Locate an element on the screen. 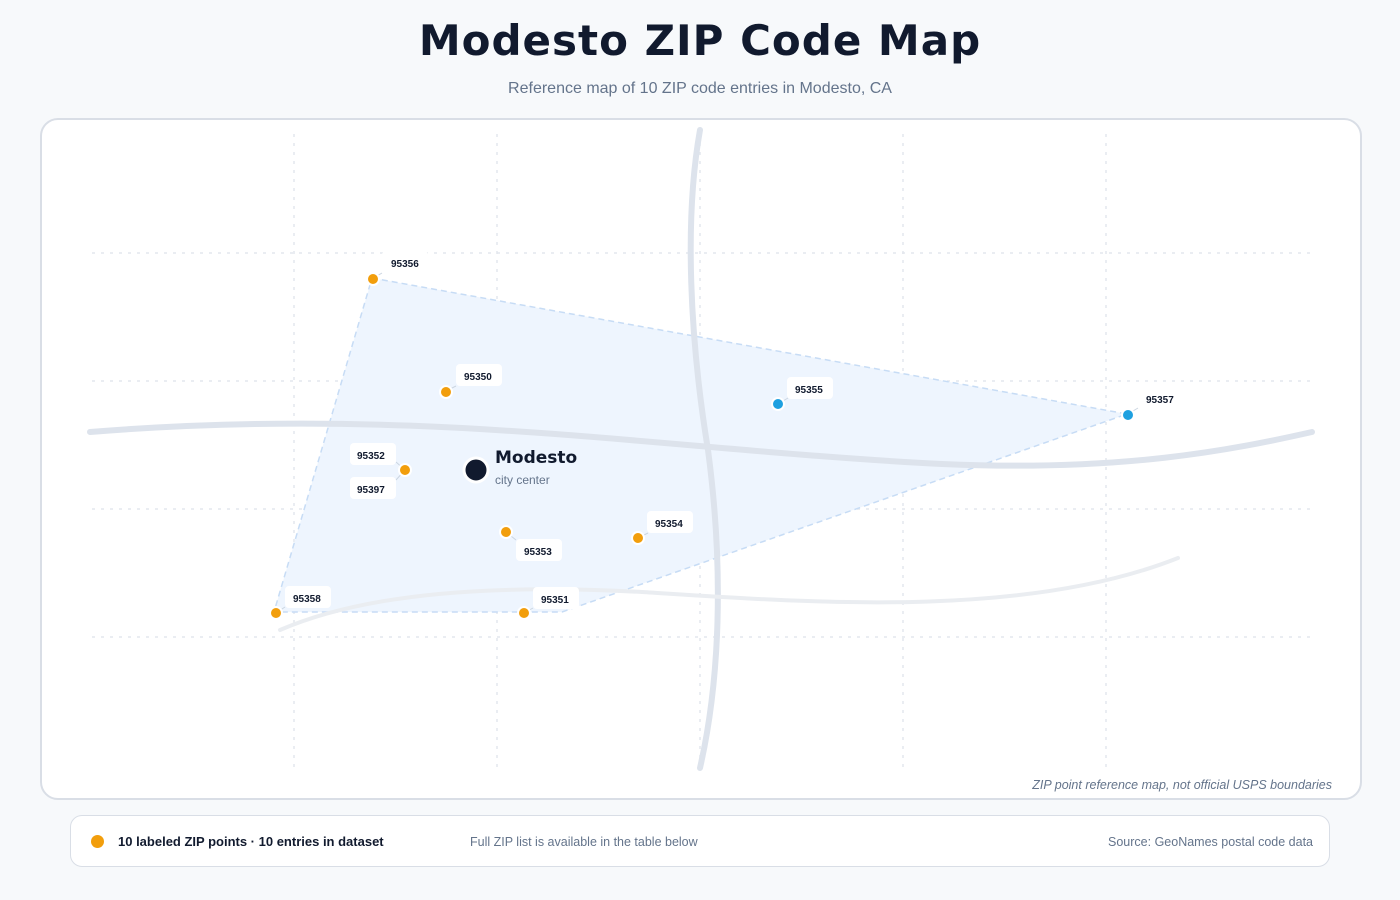 This screenshot has height=900, width=1400. zip-point-95356: 95356 is located at coordinates (397, 268).